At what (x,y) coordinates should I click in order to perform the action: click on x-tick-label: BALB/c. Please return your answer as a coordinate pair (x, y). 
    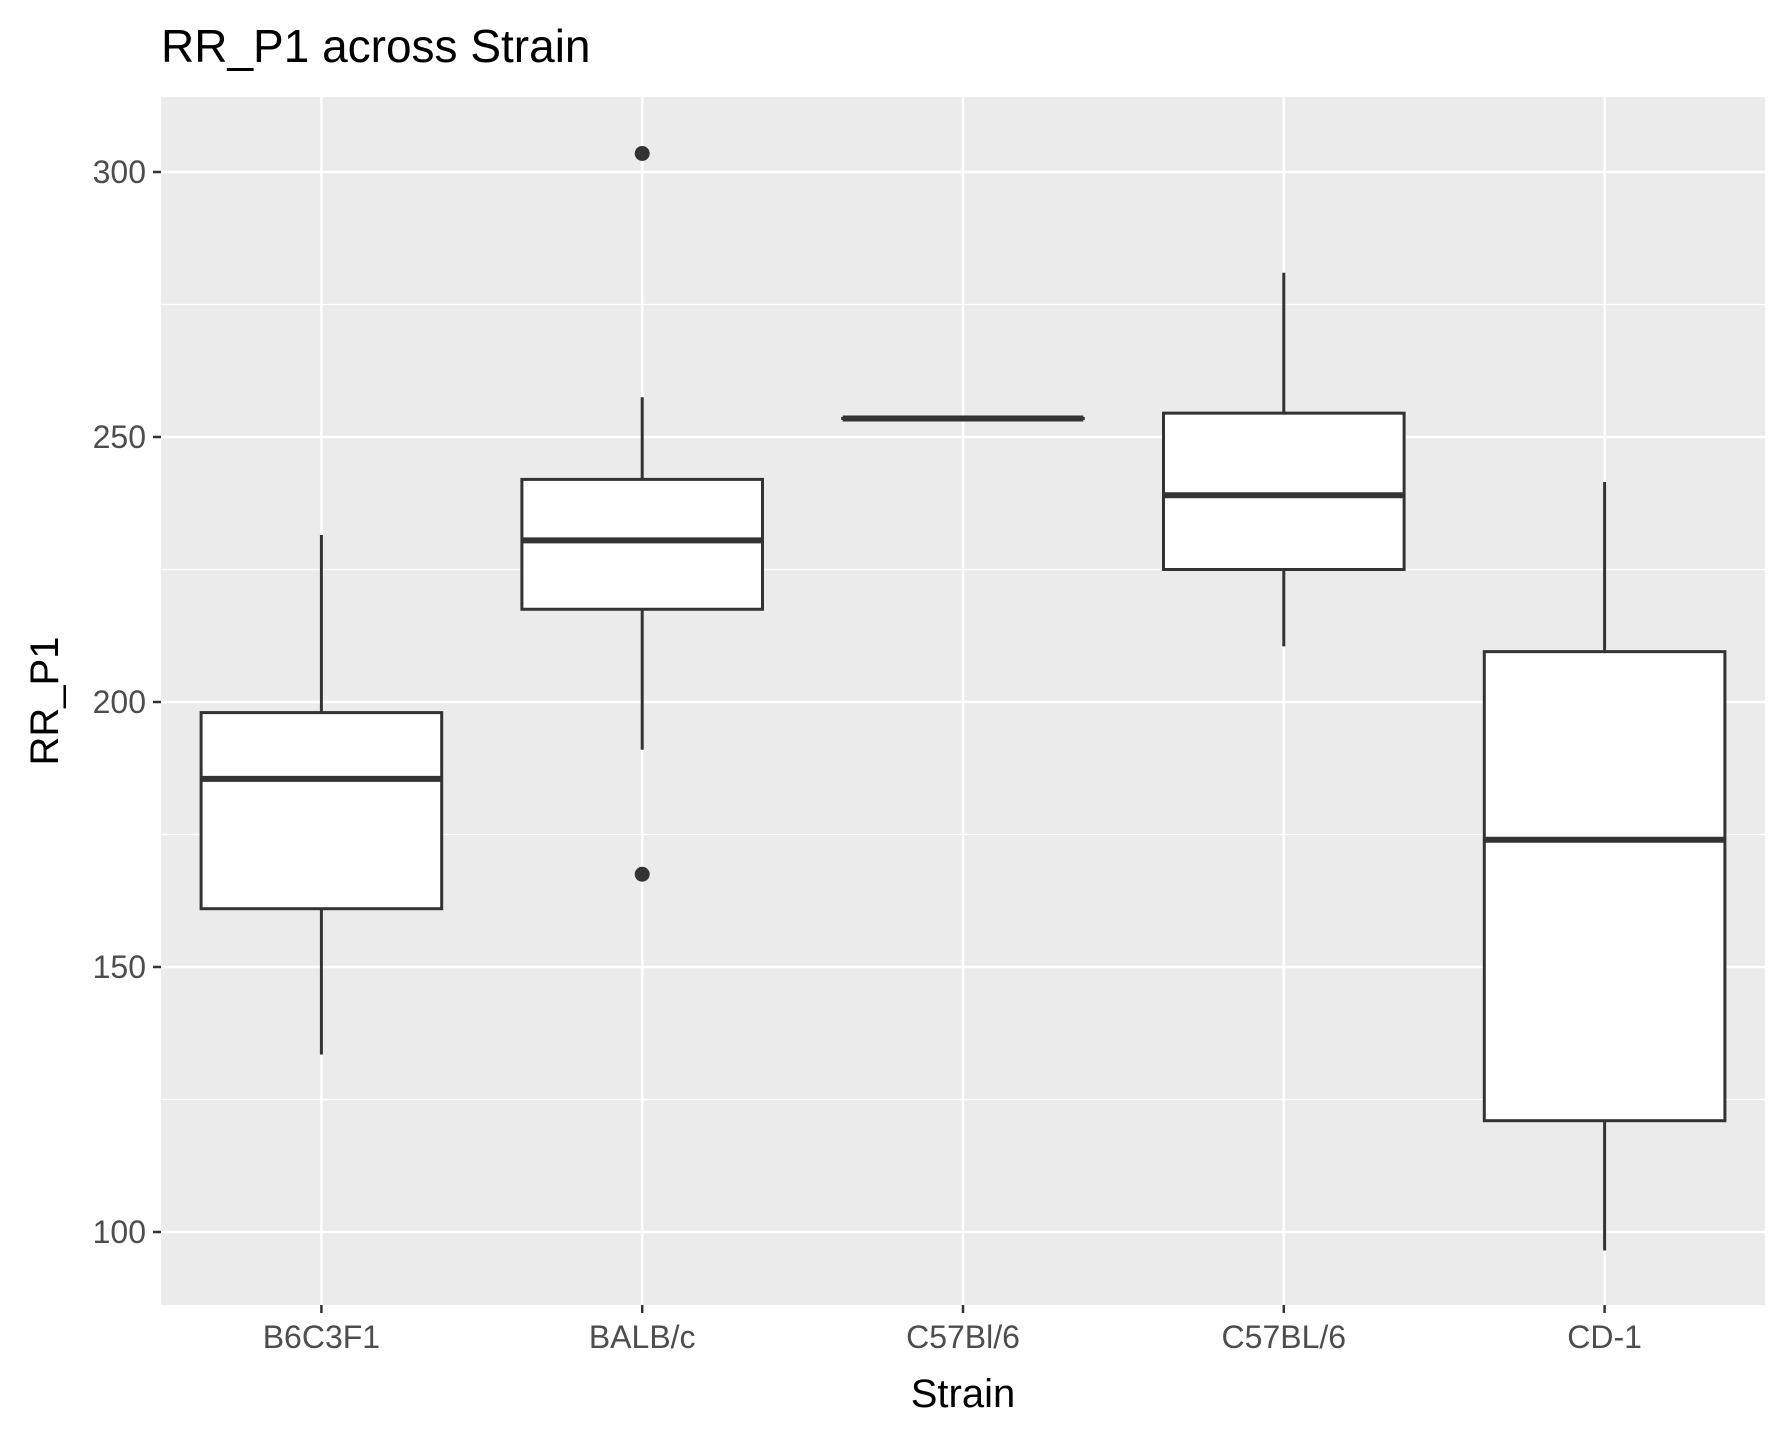
    Looking at the image, I should click on (642, 1337).